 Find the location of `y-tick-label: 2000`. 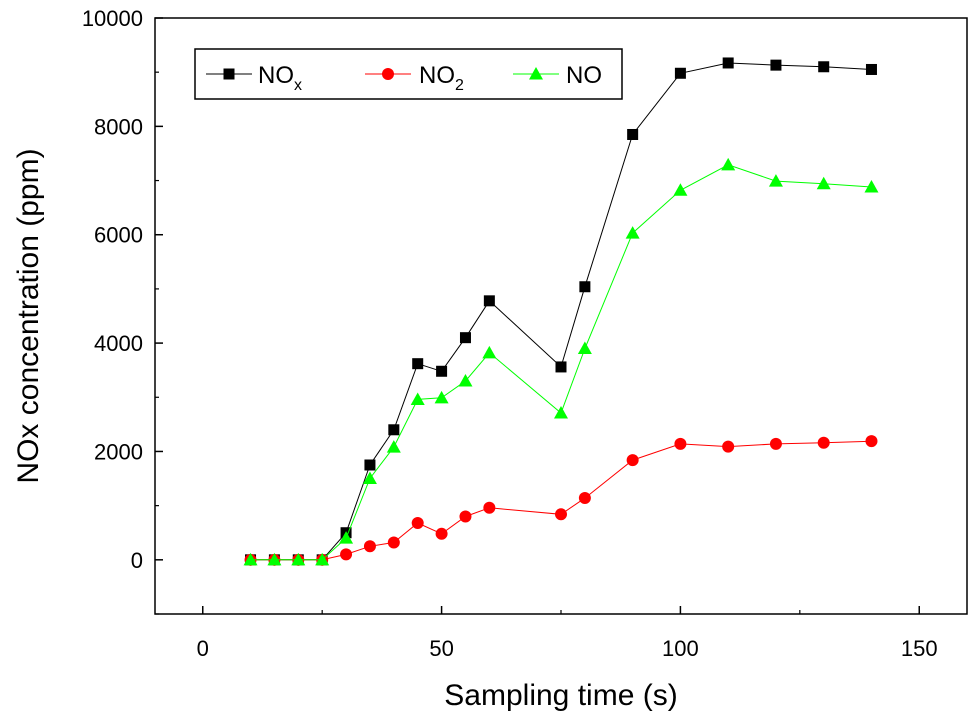

y-tick-label: 2000 is located at coordinates (118, 451).